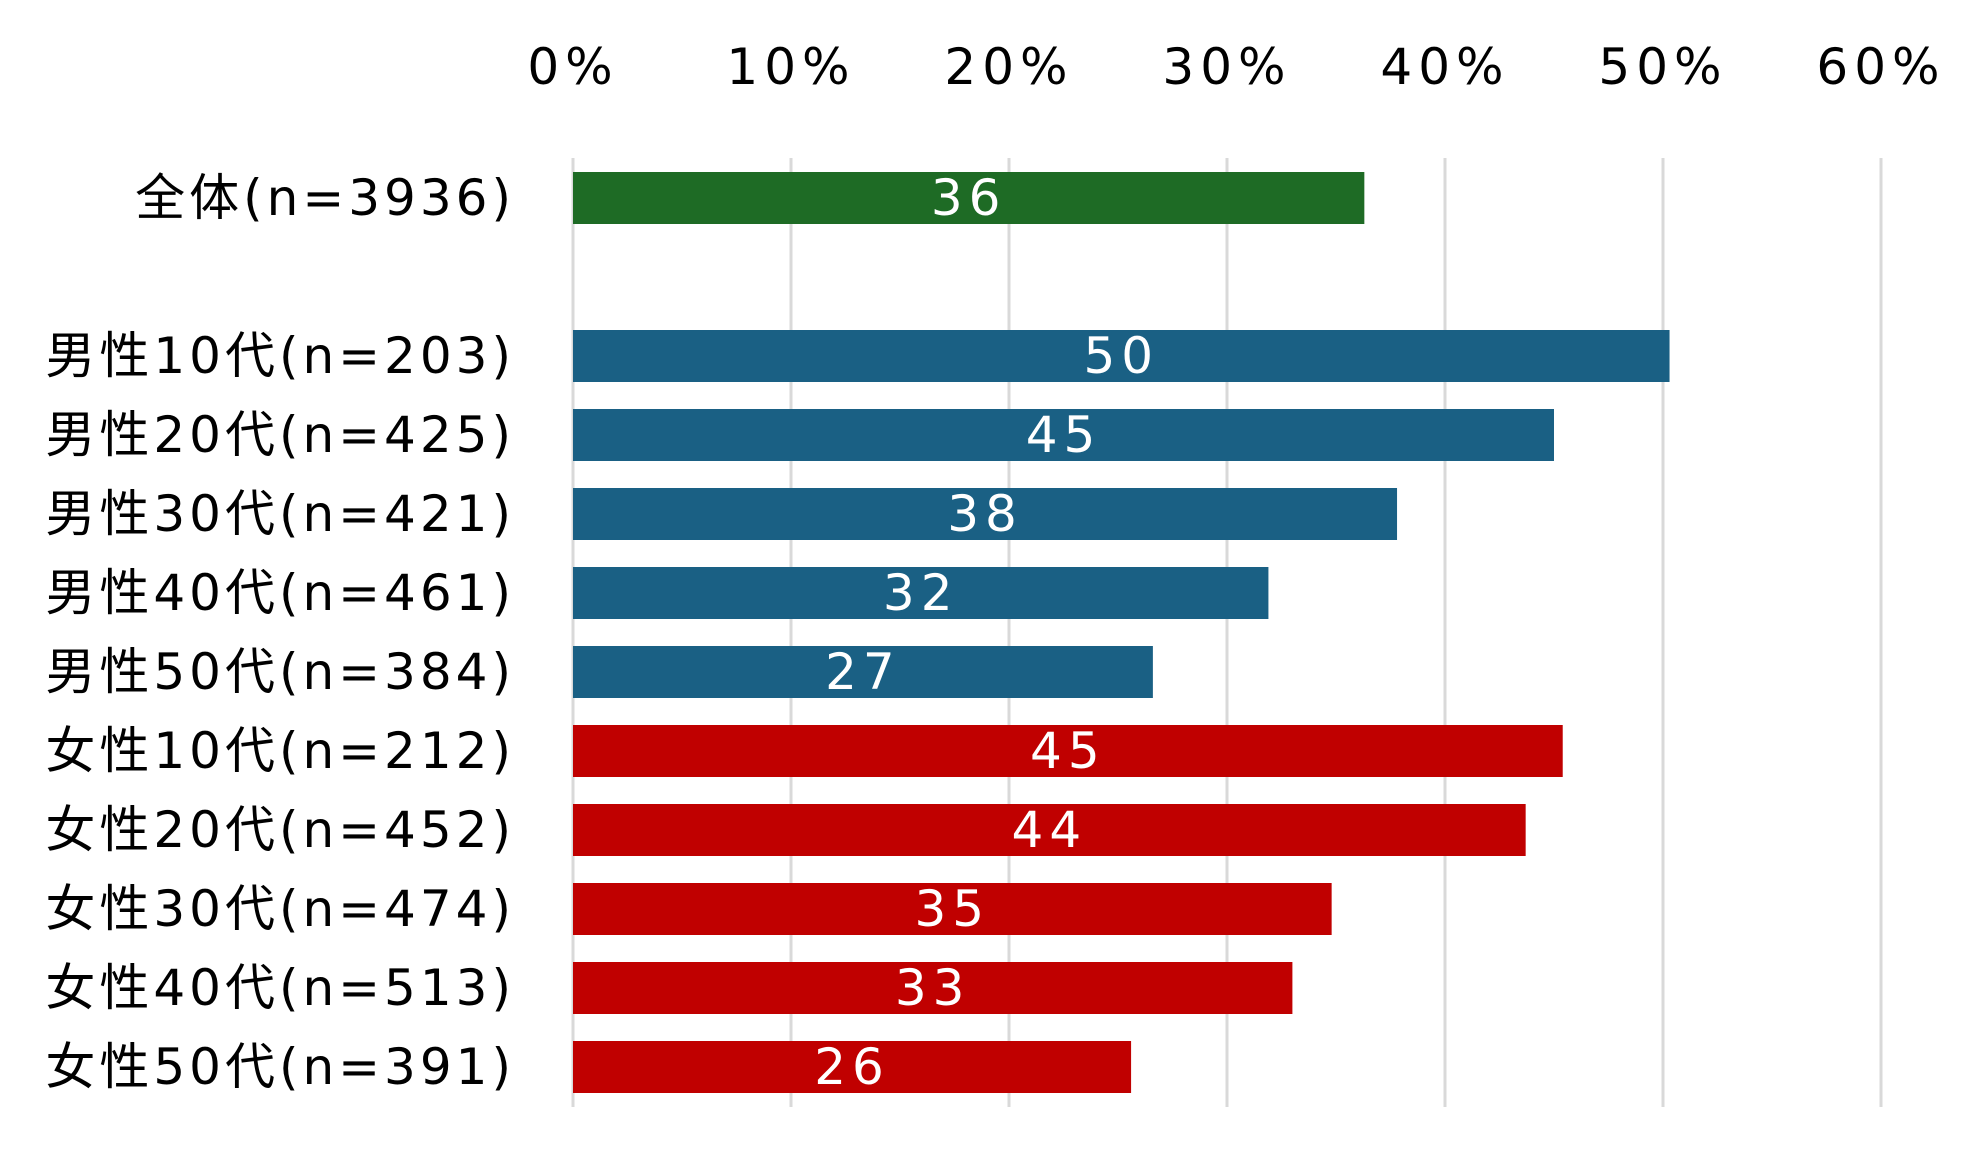  I want to click on x-tick-label: 10%, so click(790, 67).